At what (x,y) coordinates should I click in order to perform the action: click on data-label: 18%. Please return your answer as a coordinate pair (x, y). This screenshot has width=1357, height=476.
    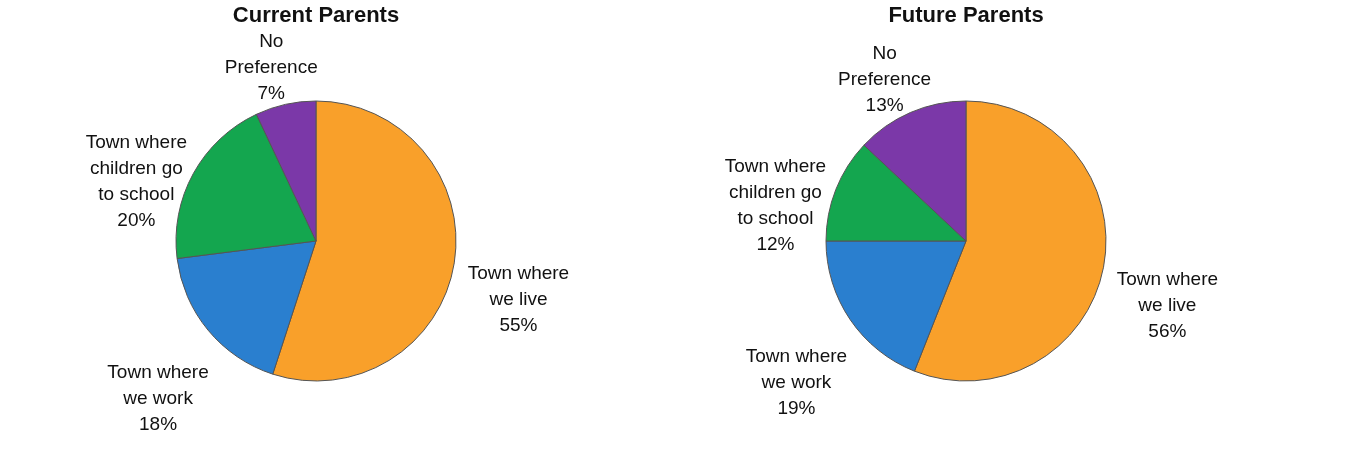
    Looking at the image, I should click on (158, 423).